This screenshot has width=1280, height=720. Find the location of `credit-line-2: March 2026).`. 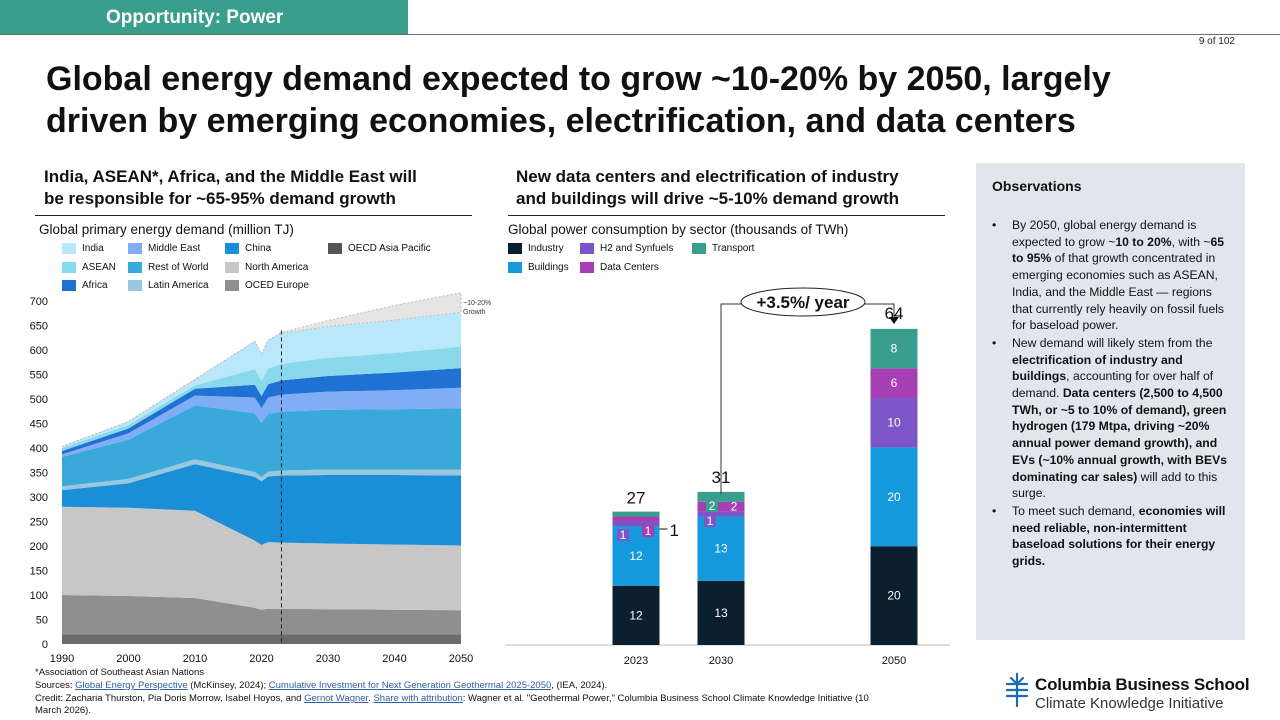

credit-line-2: March 2026). is located at coordinates (63, 710).